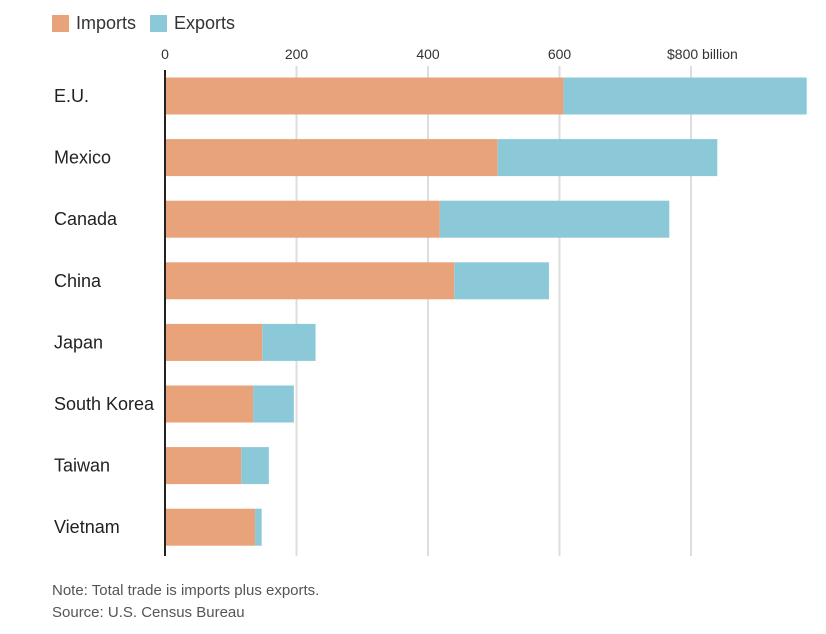  I want to click on category-label: China, so click(78, 281).